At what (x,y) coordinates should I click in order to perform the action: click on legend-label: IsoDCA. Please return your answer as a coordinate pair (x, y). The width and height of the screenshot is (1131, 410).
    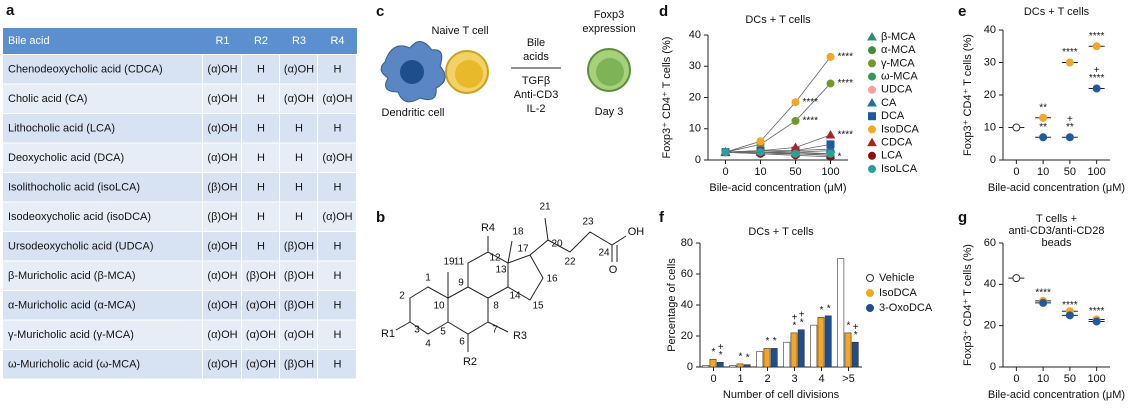
    Looking at the image, I should click on (898, 293).